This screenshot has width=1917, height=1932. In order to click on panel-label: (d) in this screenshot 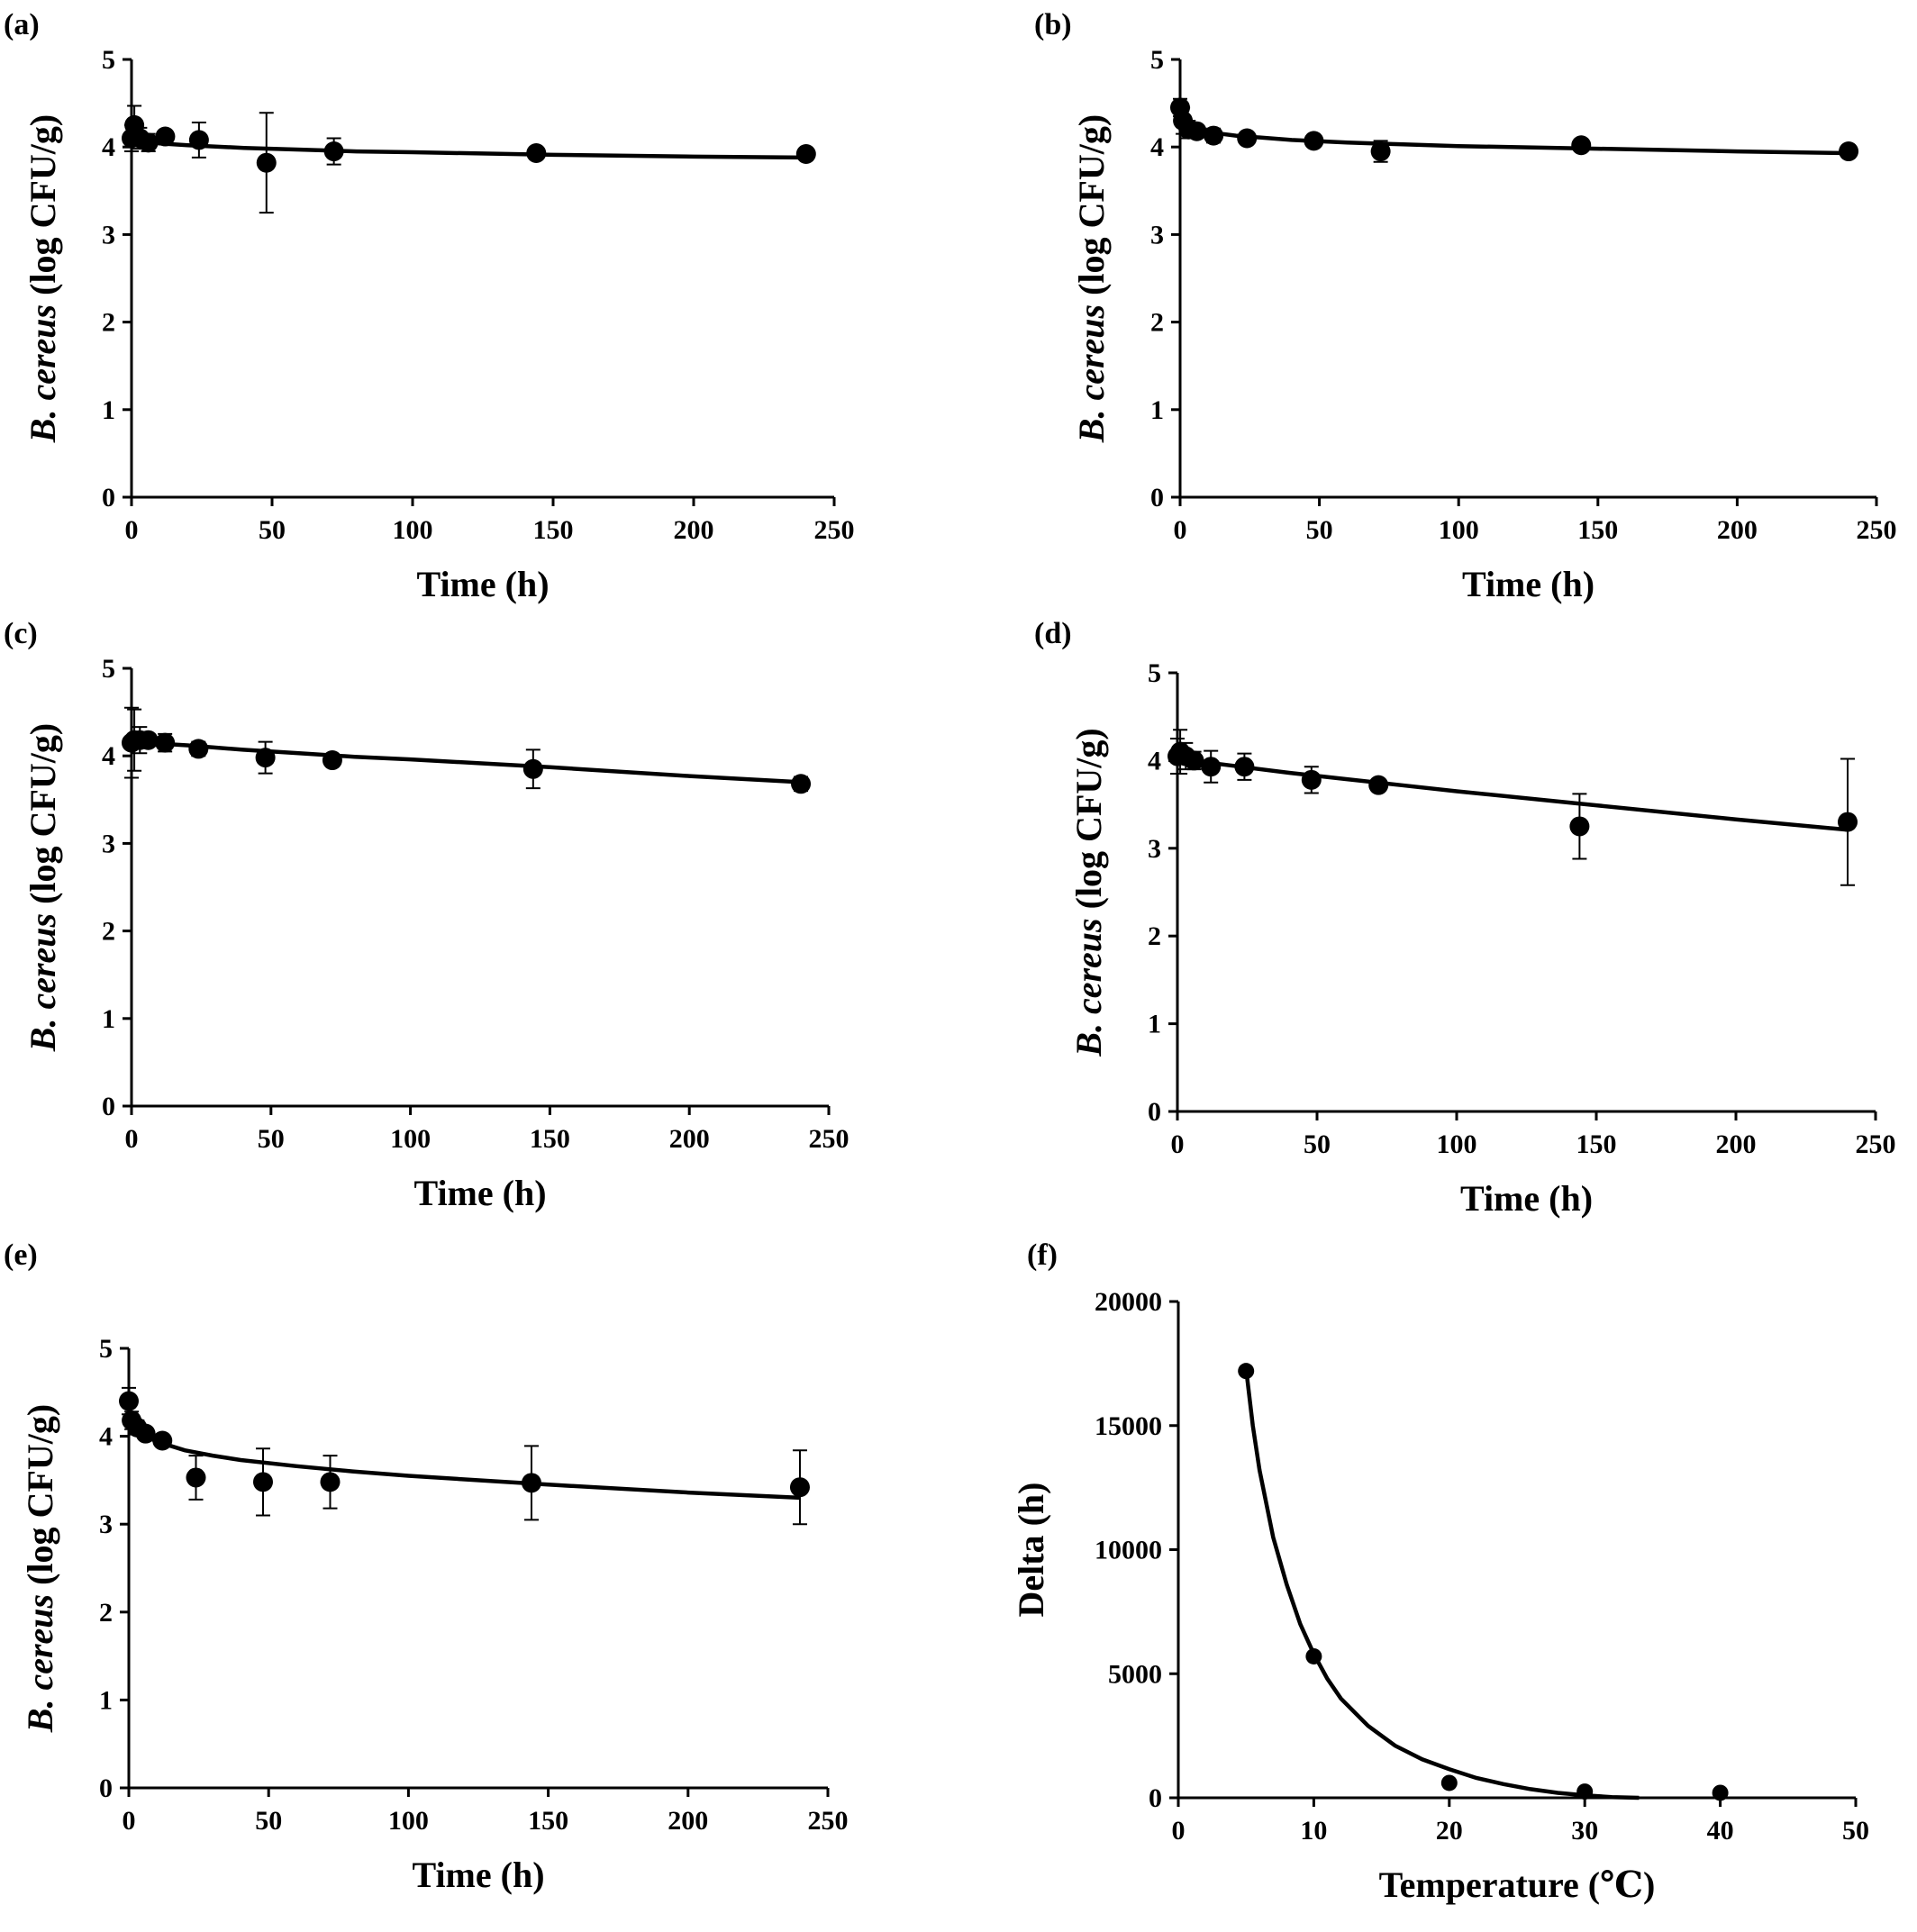, I will do `click(1053, 633)`.